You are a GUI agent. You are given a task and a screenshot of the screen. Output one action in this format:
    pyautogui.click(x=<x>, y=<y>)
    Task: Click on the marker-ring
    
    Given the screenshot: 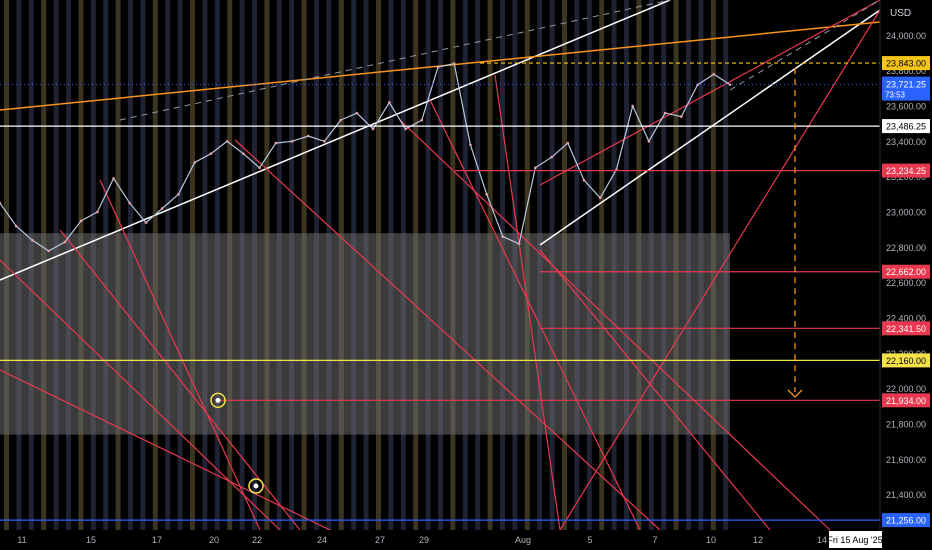 What is the action you would take?
    pyautogui.click(x=256, y=486)
    